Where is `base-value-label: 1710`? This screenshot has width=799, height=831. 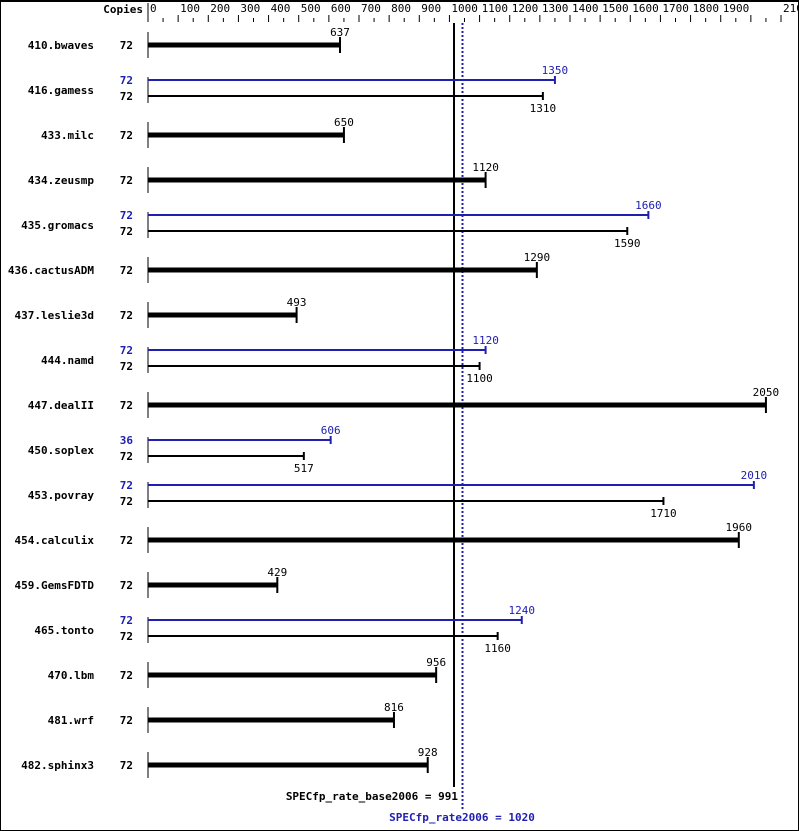
base-value-label: 1710 is located at coordinates (663, 513).